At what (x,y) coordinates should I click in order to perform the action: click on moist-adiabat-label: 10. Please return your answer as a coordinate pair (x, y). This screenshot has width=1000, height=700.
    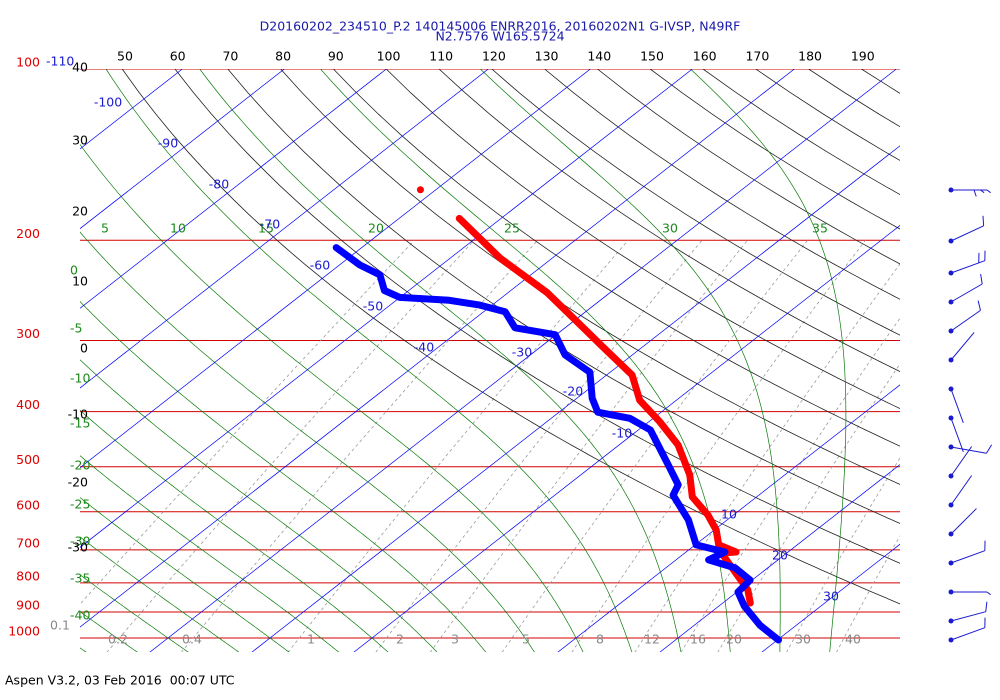
    Looking at the image, I should click on (178, 228).